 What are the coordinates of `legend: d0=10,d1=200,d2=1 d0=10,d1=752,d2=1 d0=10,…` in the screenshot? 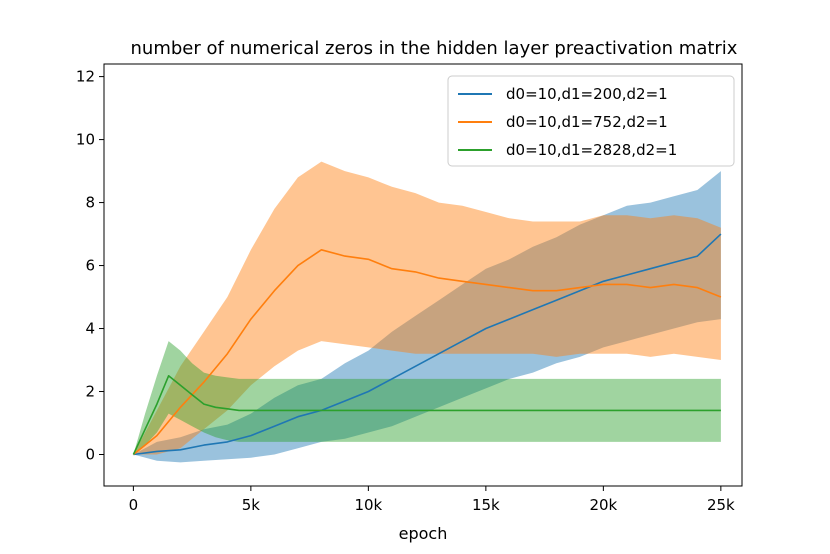 It's located at (591, 121).